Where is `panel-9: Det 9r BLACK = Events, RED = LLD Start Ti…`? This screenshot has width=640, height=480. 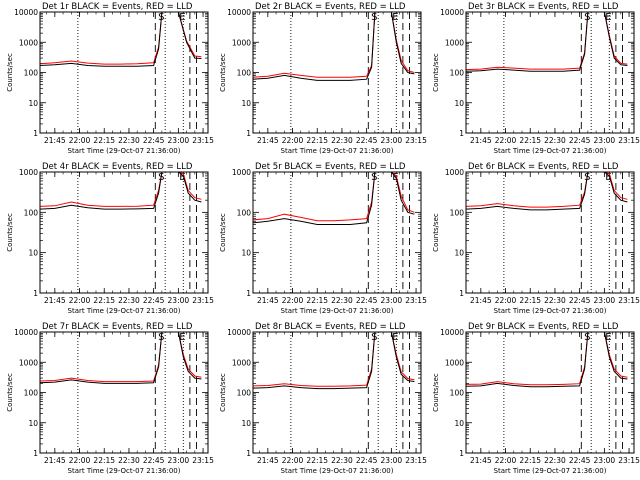 panel-9: Det 9r BLACK = Events, RED = LLD Start Ti… is located at coordinates (536, 398).